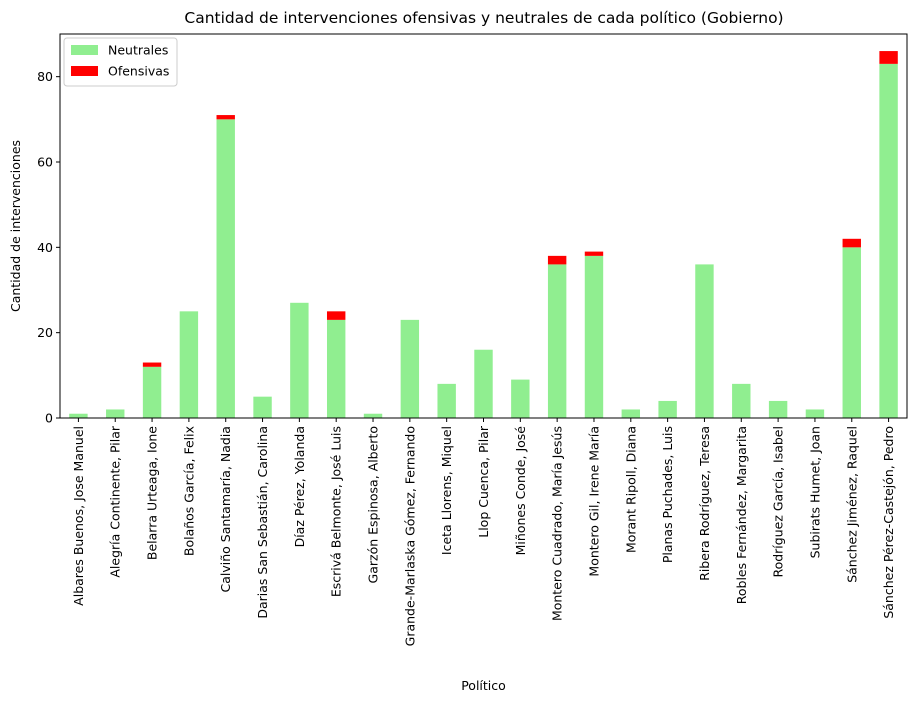 Image resolution: width=919 pixels, height=702 pixels. I want to click on x-tick-label: Garzón Espinosa, Alberto, so click(373, 504).